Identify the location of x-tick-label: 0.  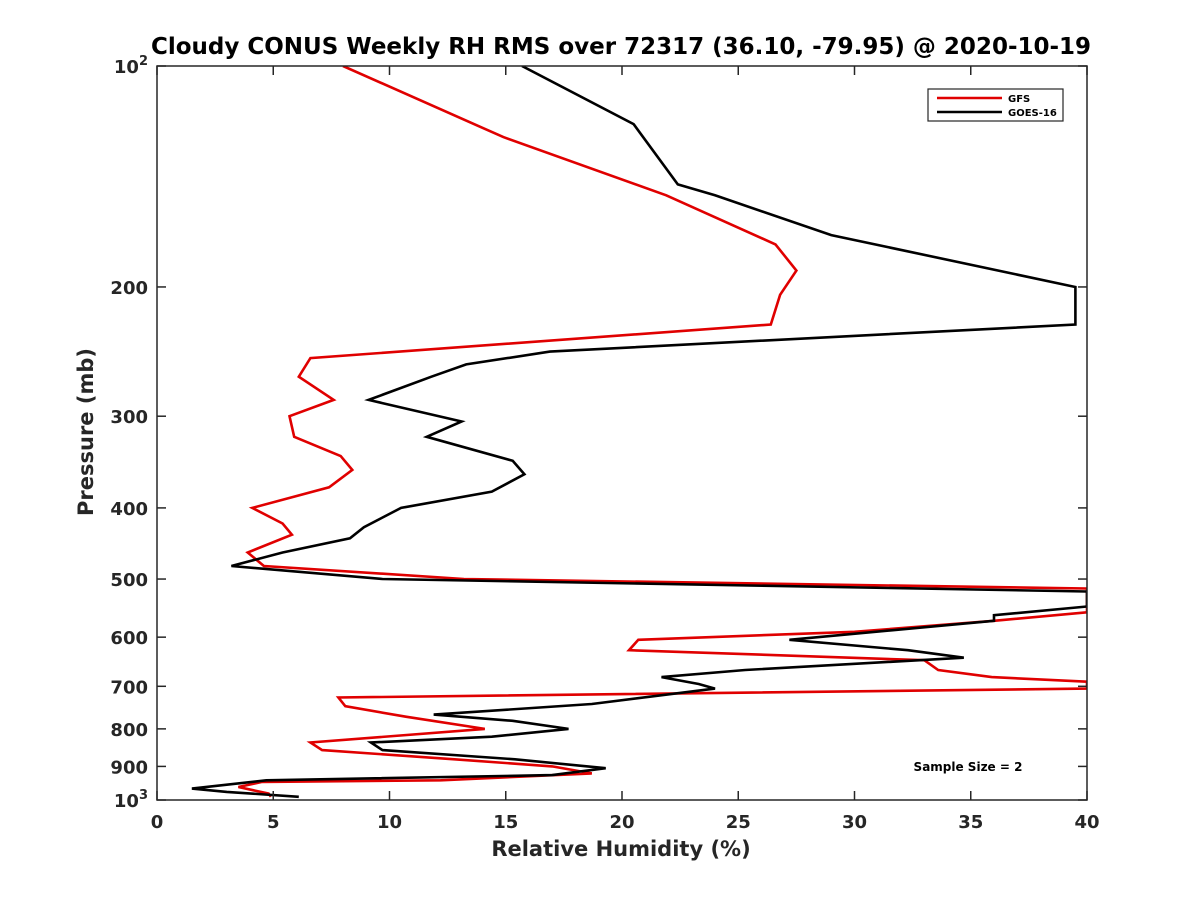
(157, 822).